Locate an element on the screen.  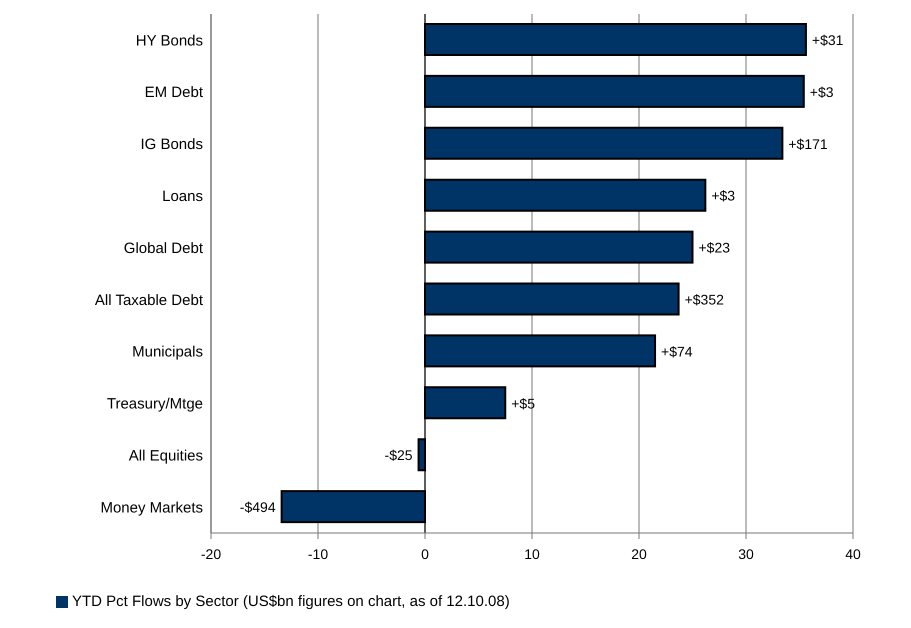
x-tick-label: 40 is located at coordinates (853, 554).